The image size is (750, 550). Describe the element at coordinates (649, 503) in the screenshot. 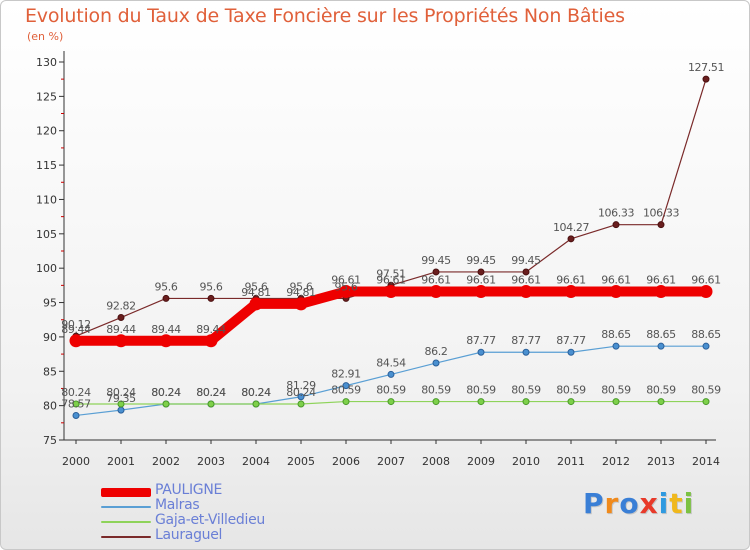

I see `logo-letter: x` at that location.